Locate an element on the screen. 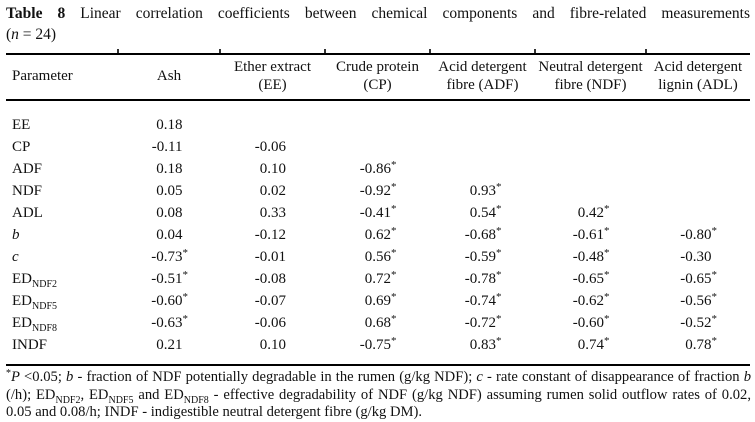 The height and width of the screenshot is (422, 755). cell-value: 0.72* is located at coordinates (380, 277).